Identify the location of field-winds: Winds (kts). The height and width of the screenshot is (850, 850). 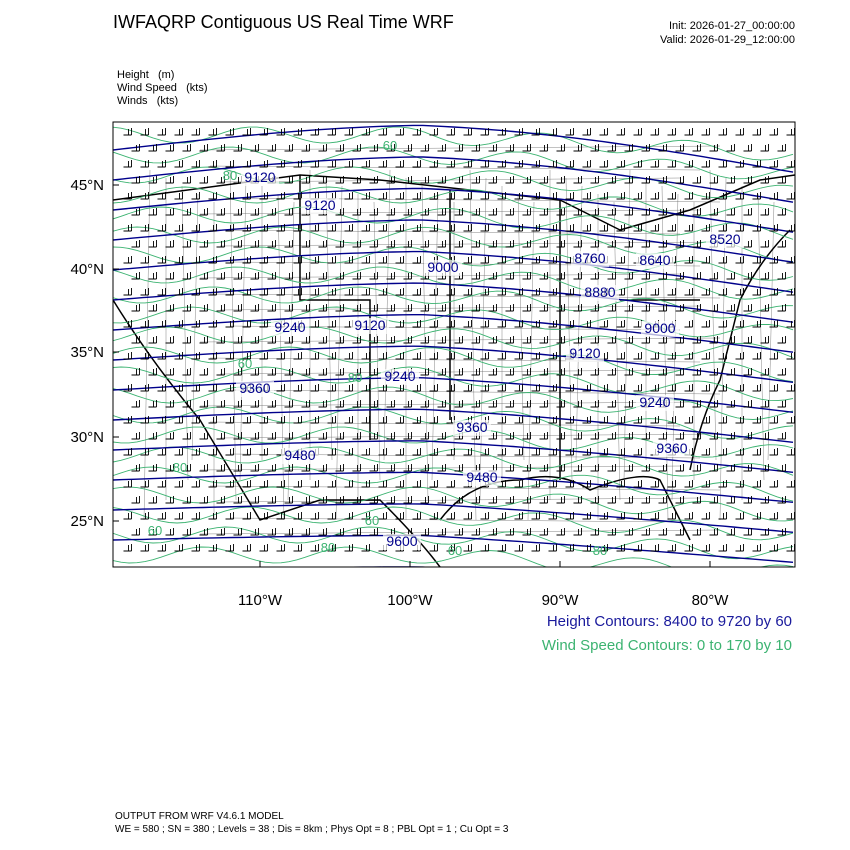
(147, 101).